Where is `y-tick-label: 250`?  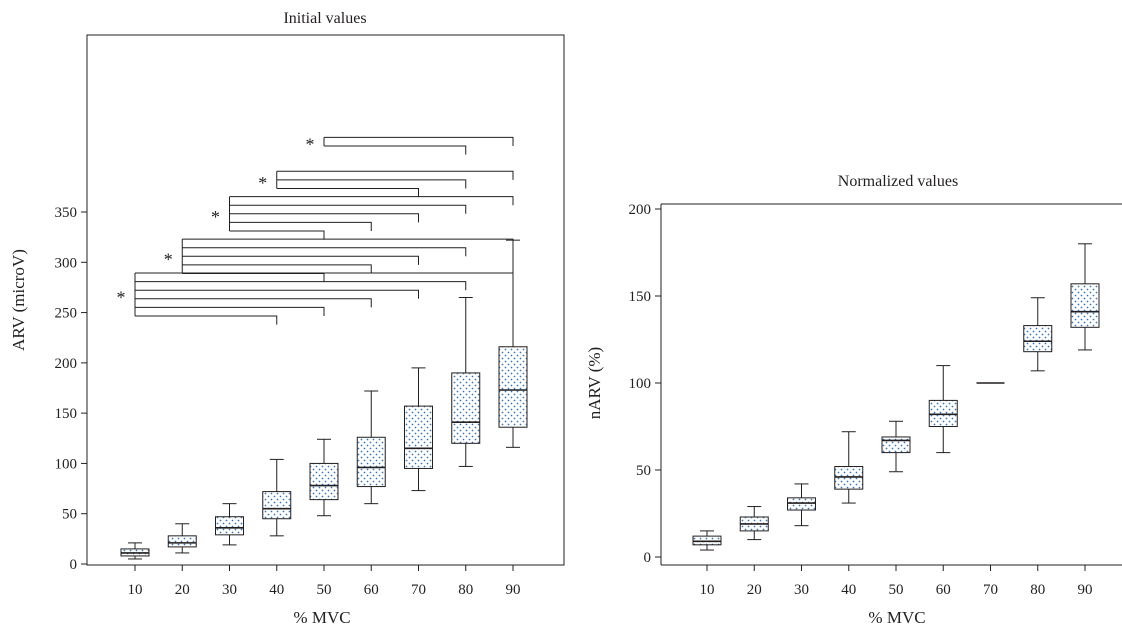 y-tick-label: 250 is located at coordinates (66, 314).